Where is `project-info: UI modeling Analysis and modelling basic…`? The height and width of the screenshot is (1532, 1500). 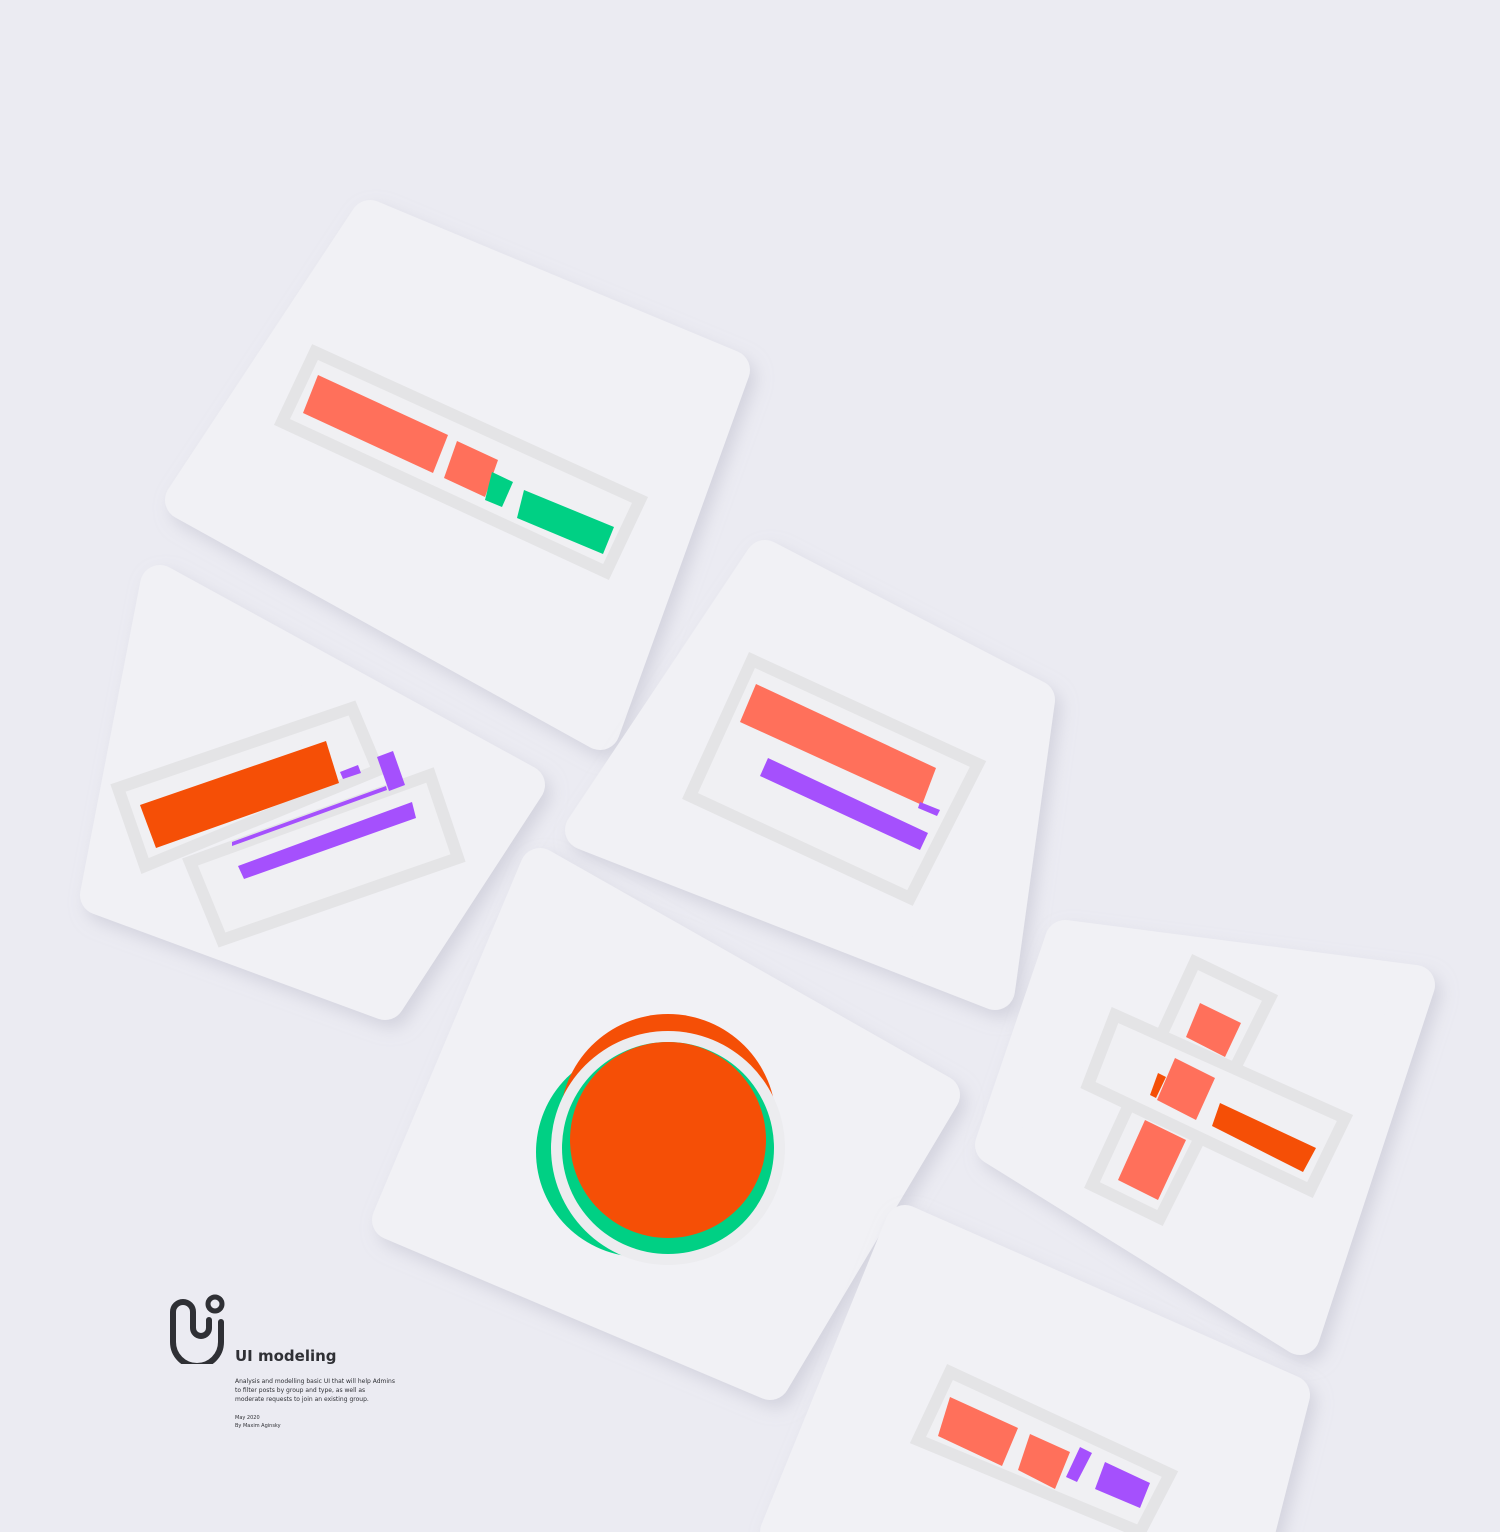
project-info: UI modeling Analysis and modelling basic… is located at coordinates (280, 1360).